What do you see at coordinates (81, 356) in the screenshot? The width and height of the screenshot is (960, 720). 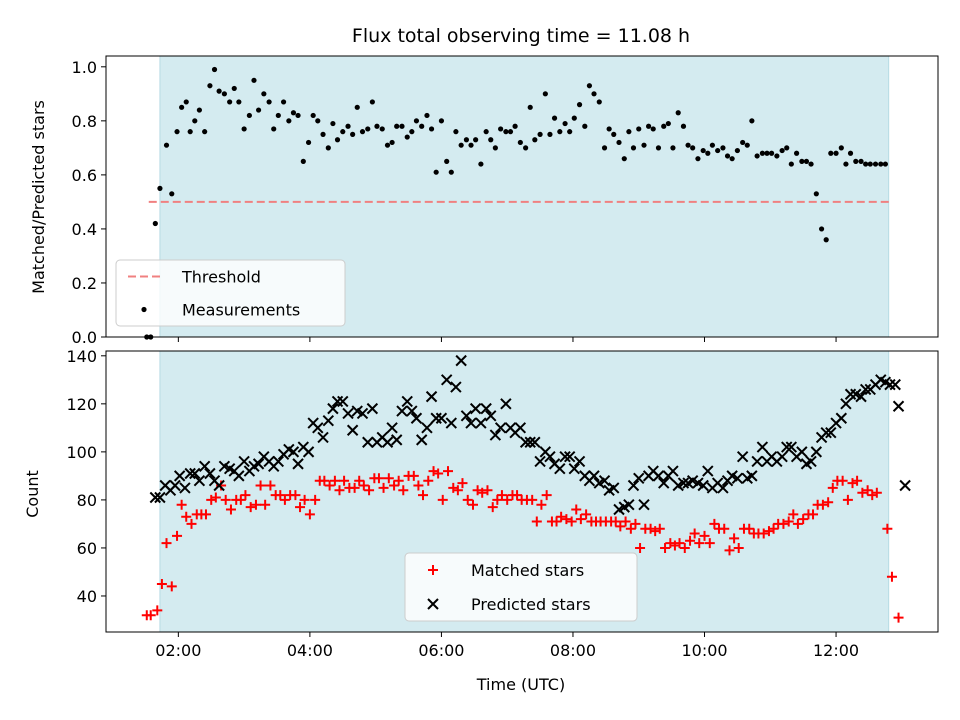 I see `y-tick-label: 140` at bounding box center [81, 356].